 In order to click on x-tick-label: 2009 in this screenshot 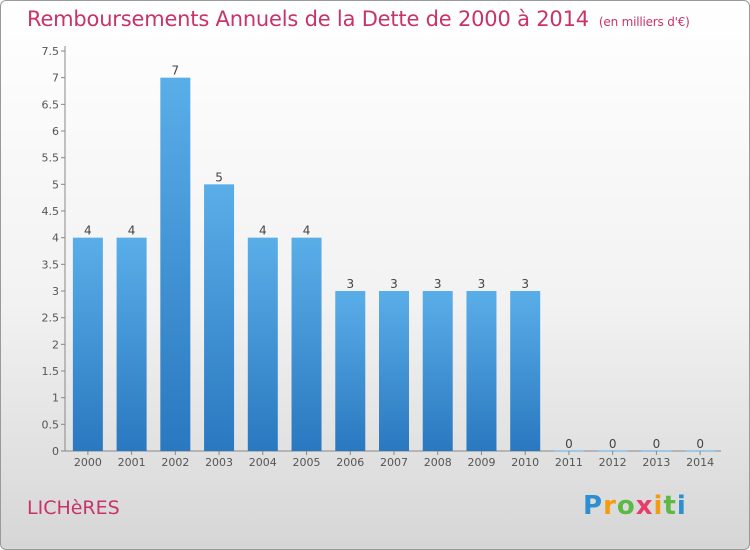, I will do `click(481, 462)`.